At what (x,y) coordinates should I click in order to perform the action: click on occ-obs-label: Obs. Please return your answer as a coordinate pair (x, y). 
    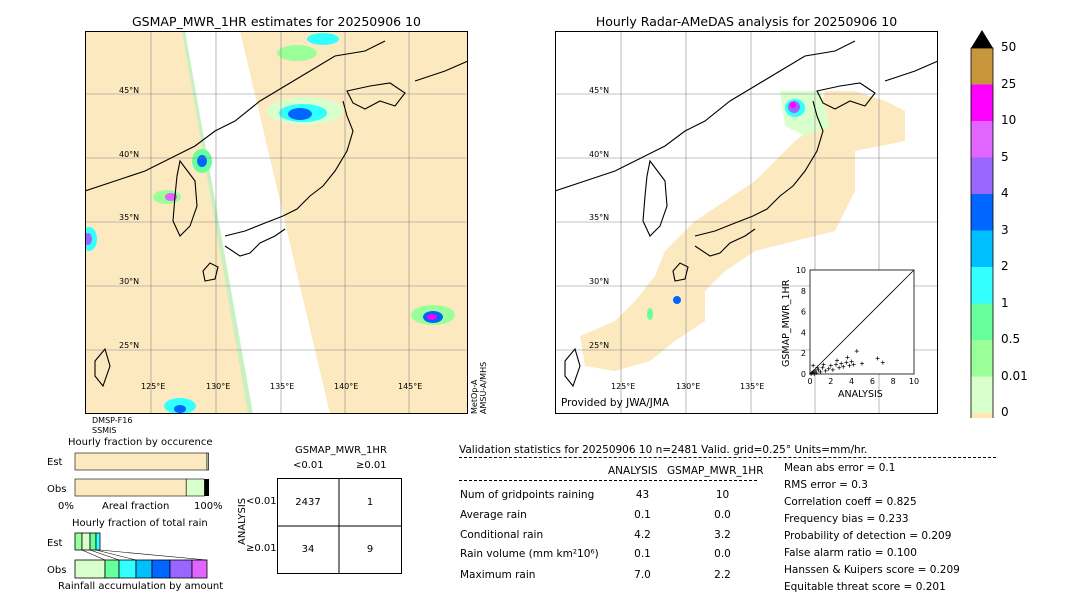
    Looking at the image, I should click on (57, 489).